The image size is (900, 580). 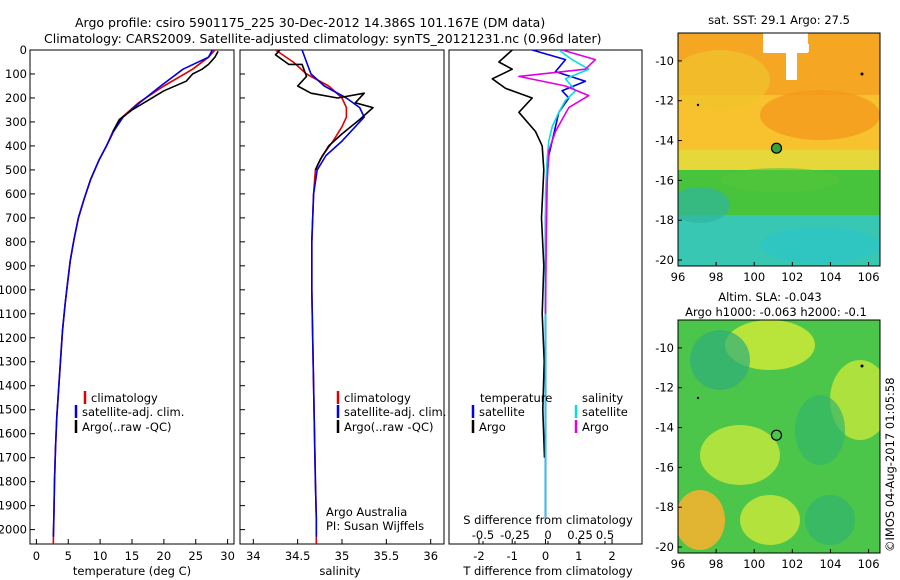 What do you see at coordinates (557, 182) in the screenshot?
I see `series-line-salinity-argo` at bounding box center [557, 182].